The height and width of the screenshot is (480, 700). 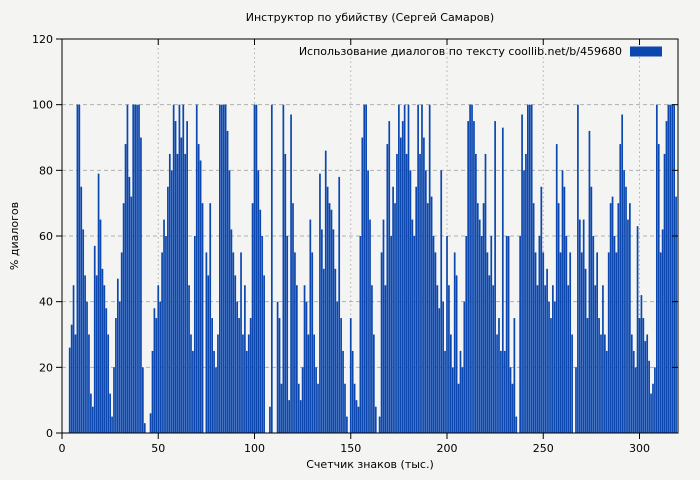 What do you see at coordinates (49, 433) in the screenshot?
I see `y-tick-label: 0` at bounding box center [49, 433].